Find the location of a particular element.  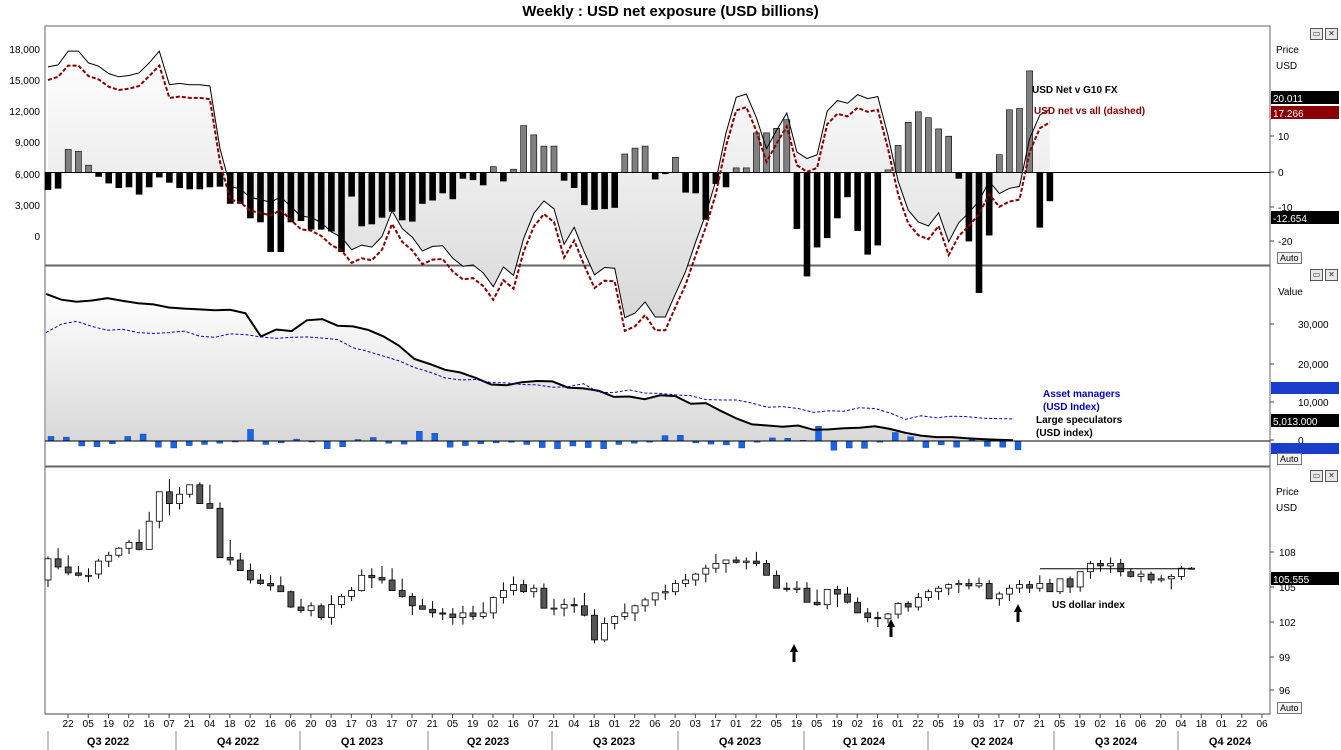

panel3-restore-icon: ▭ is located at coordinates (1316, 476).